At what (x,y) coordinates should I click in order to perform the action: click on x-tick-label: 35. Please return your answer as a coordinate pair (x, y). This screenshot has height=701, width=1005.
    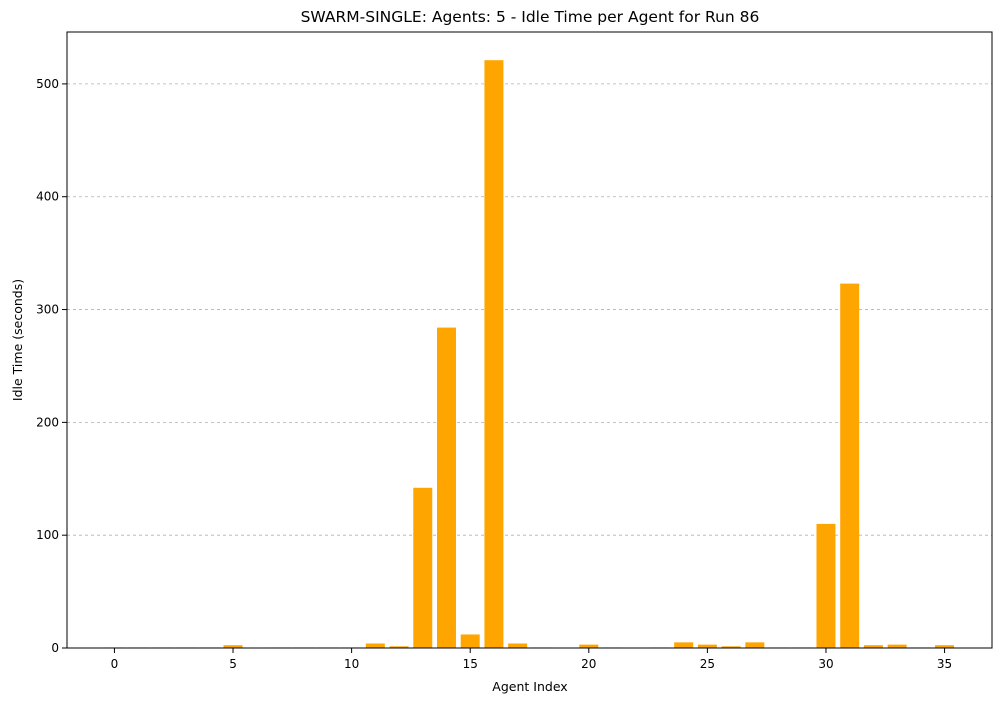
    Looking at the image, I should click on (944, 664).